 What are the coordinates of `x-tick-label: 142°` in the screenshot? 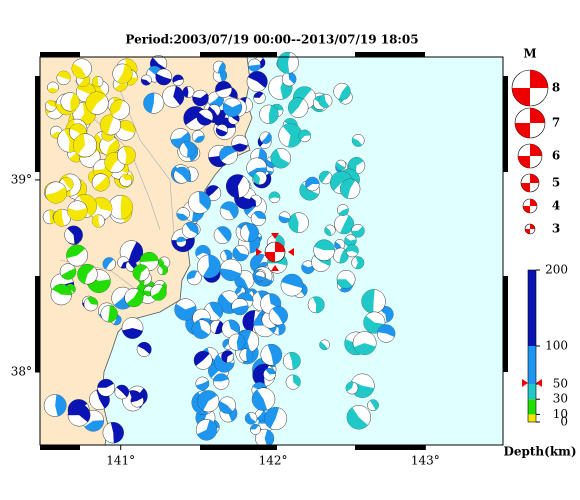 It's located at (273, 461).